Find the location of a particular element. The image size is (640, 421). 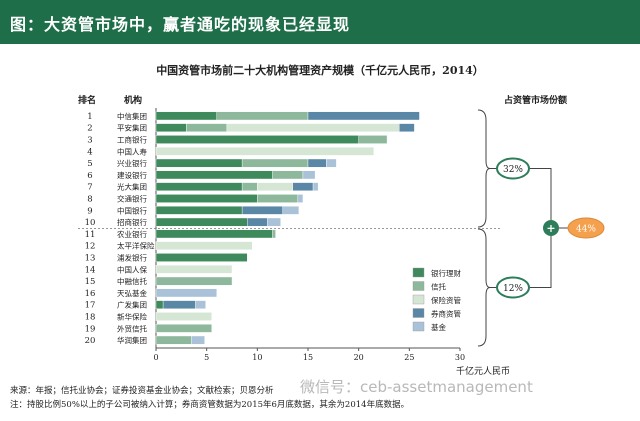

rank-label: 9 is located at coordinates (89, 211).